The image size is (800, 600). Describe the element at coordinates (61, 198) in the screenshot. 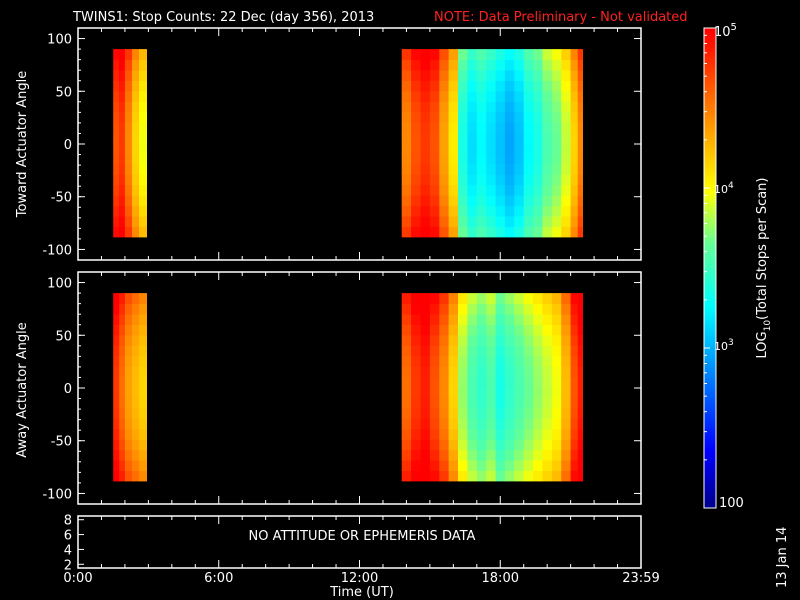

I see `toward-y-tick-label: -50` at that location.